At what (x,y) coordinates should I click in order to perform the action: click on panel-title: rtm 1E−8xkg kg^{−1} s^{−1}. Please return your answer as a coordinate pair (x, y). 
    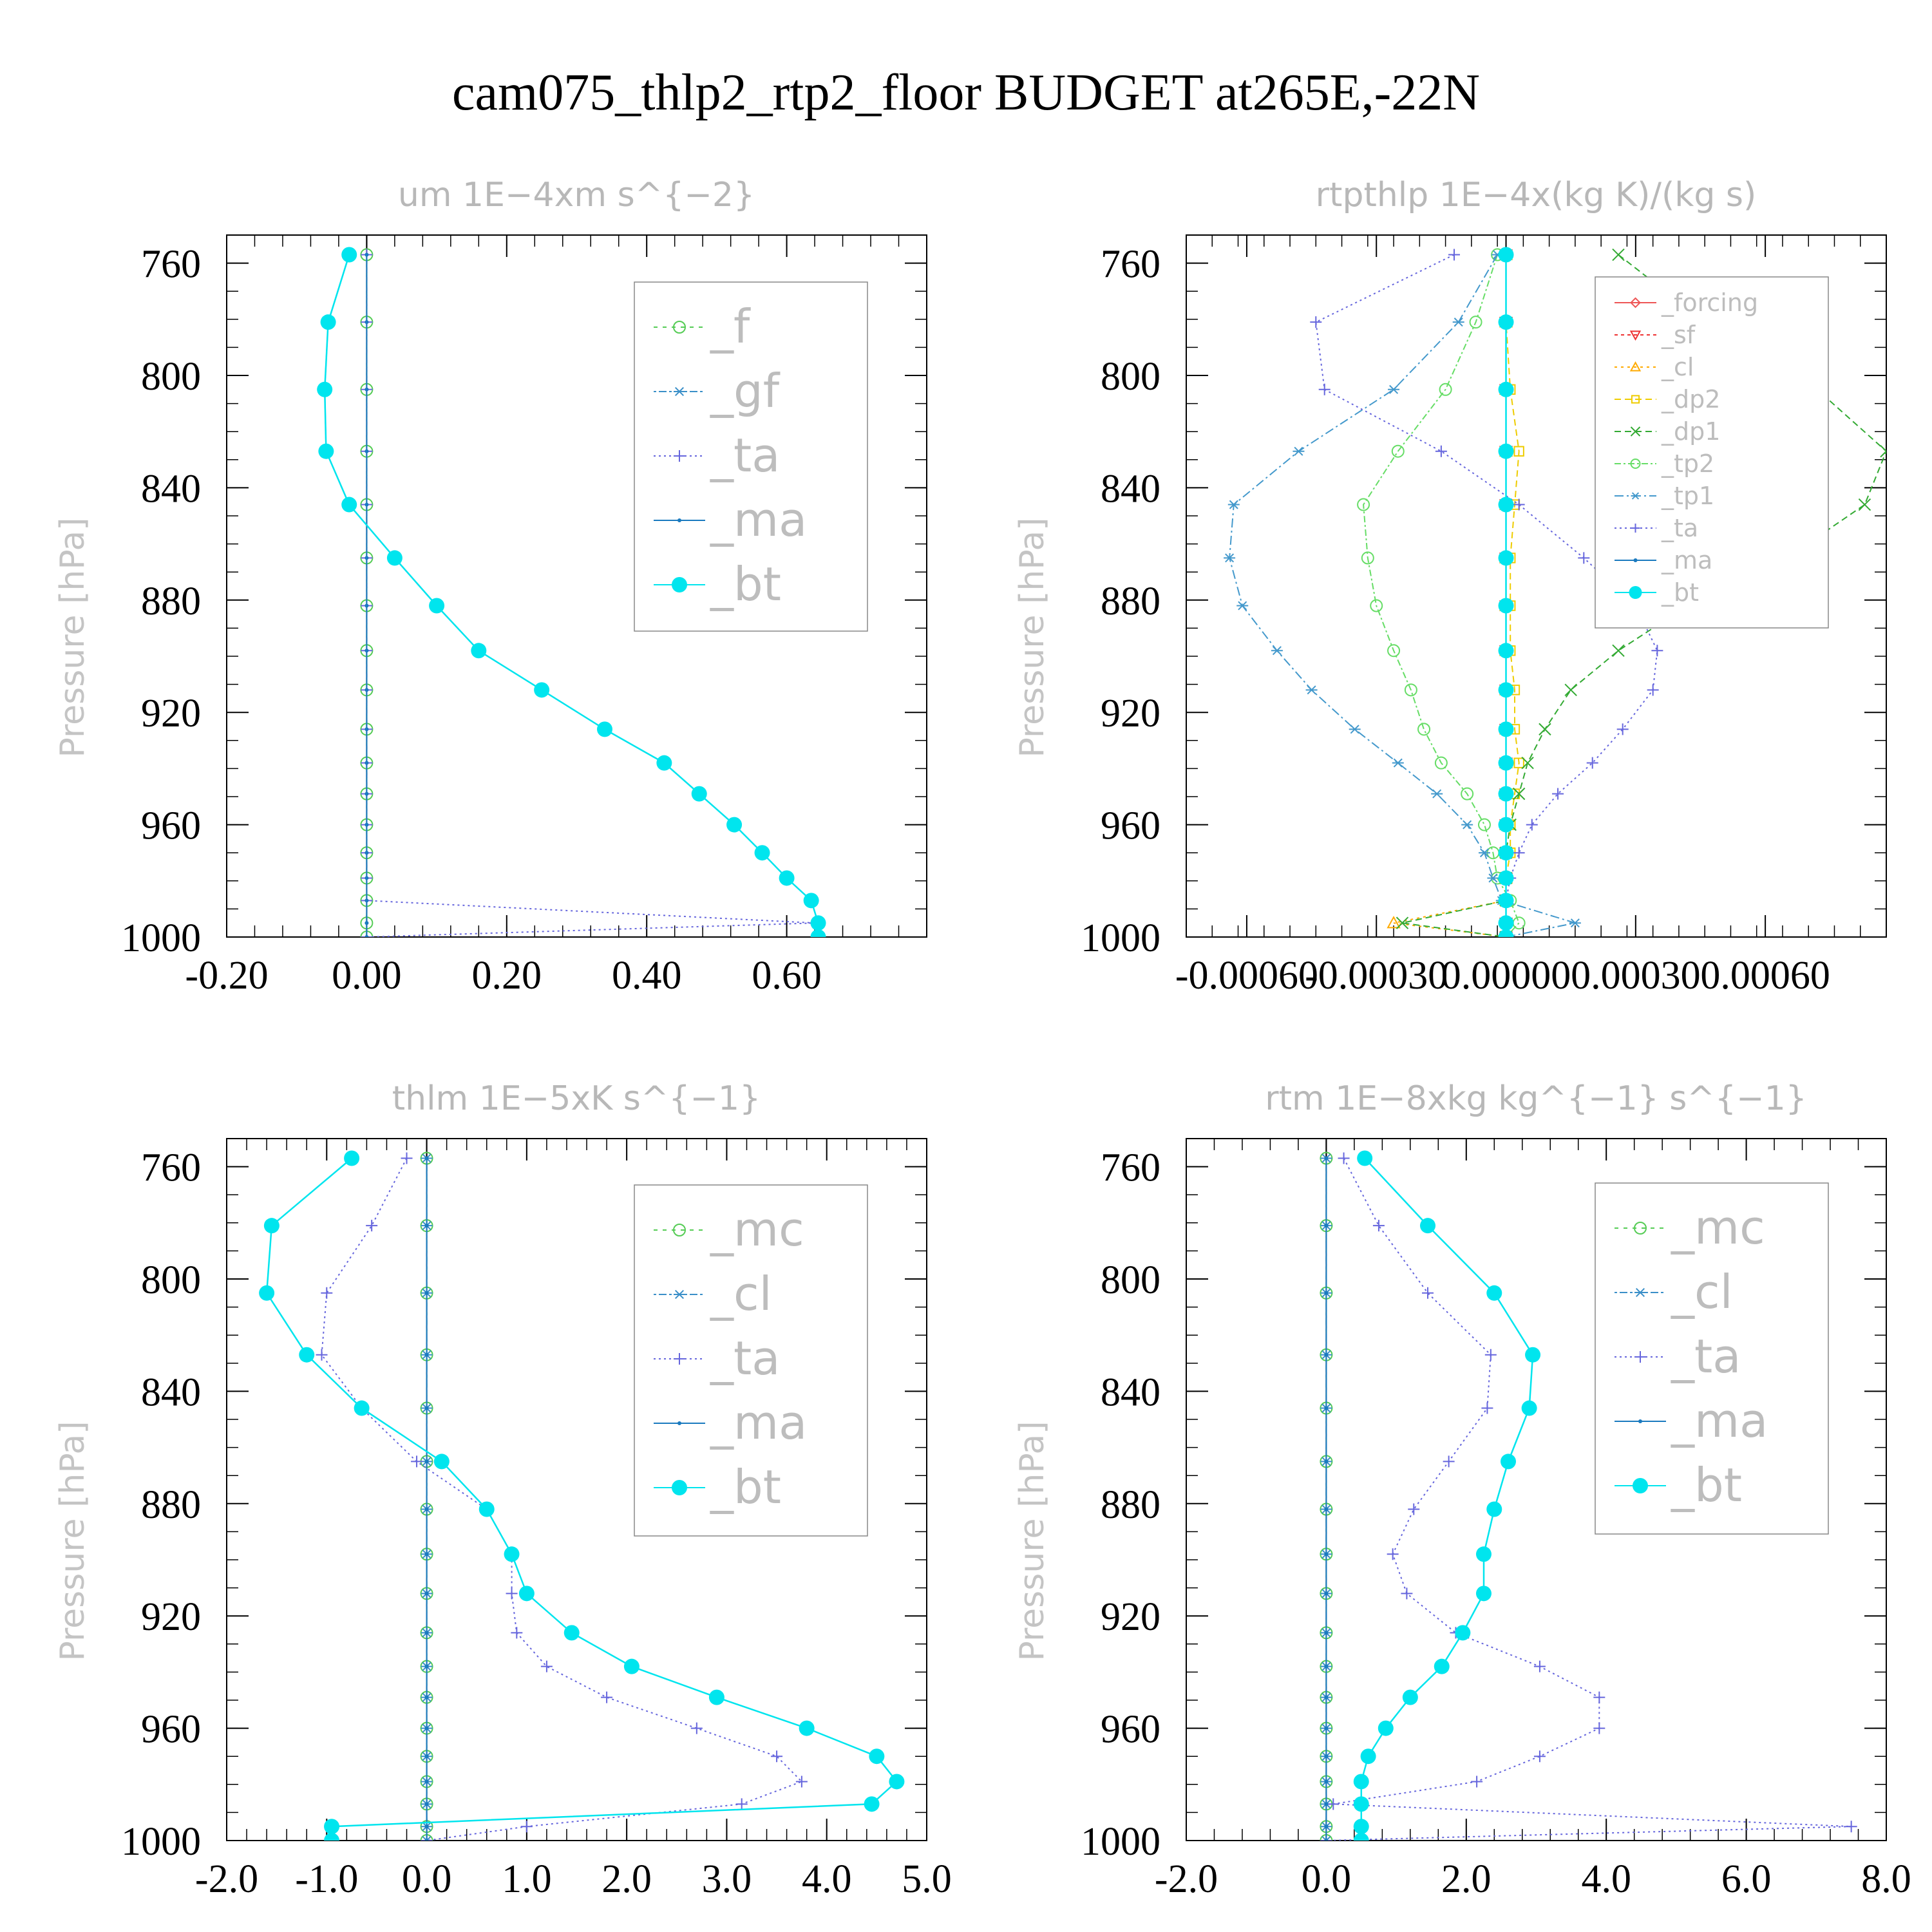
    Looking at the image, I should click on (1536, 1098).